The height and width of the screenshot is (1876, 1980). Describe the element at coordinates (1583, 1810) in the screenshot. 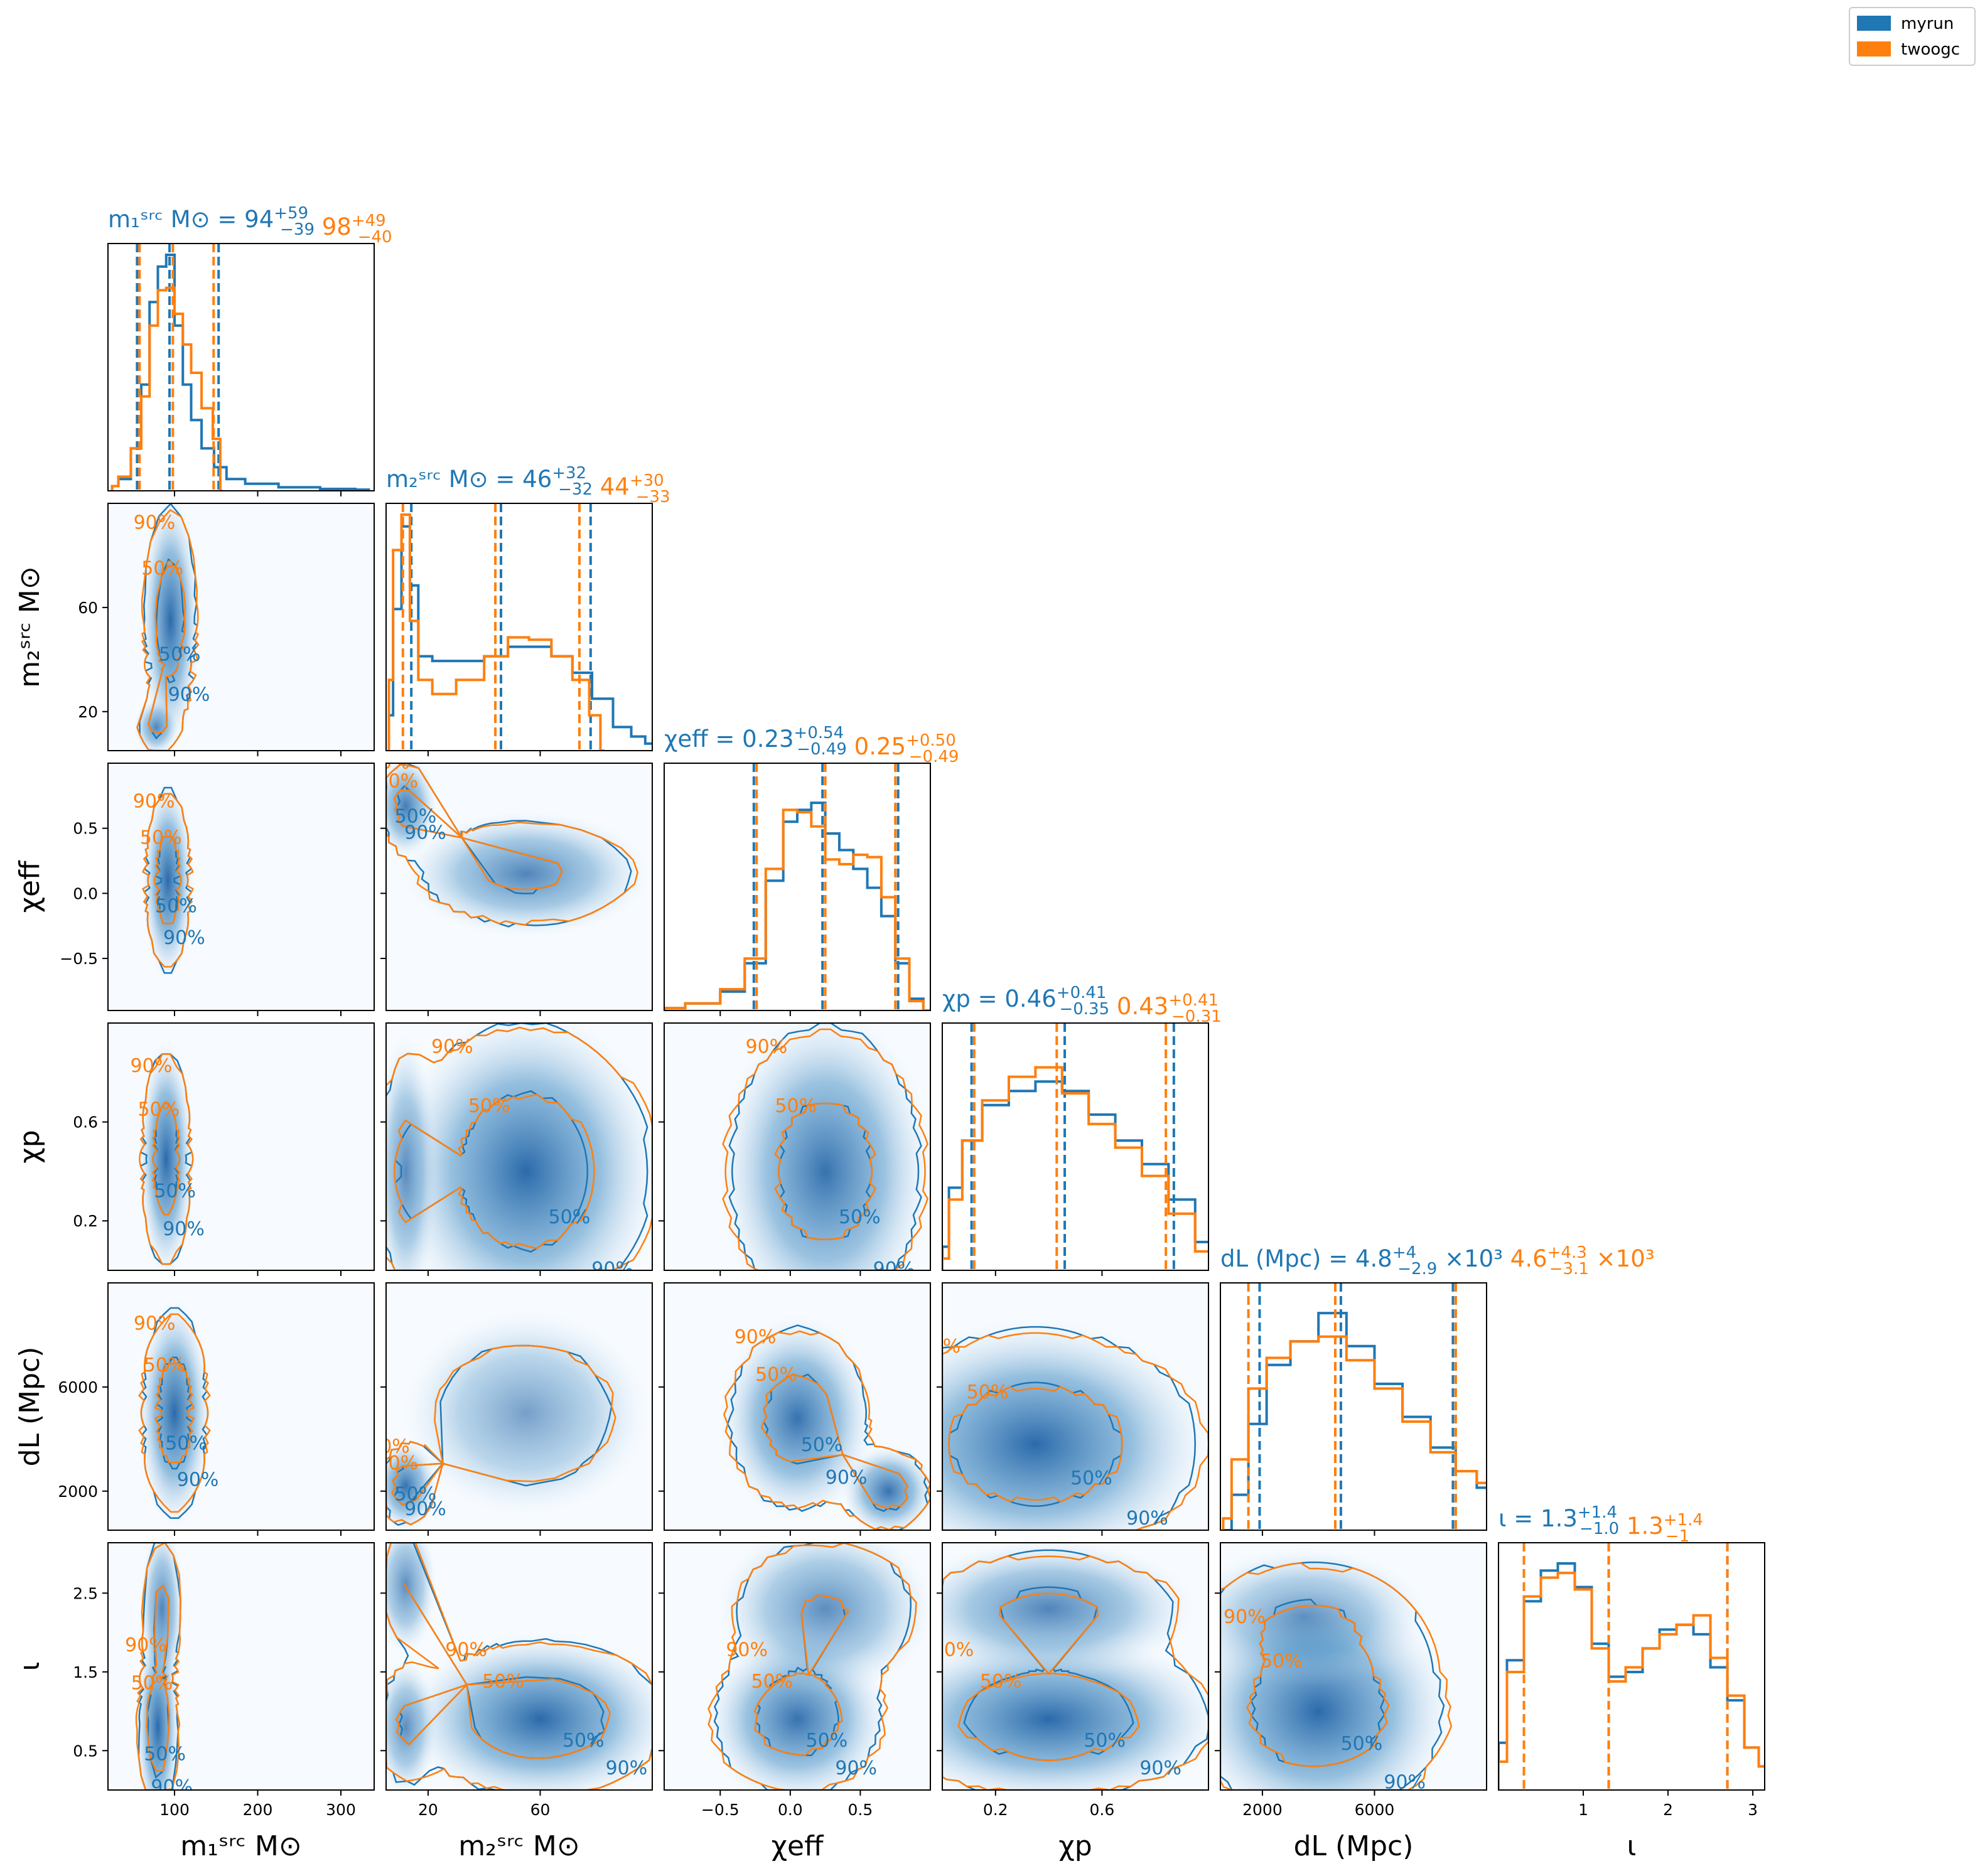

I see `x-tick-label-iota: 1` at that location.